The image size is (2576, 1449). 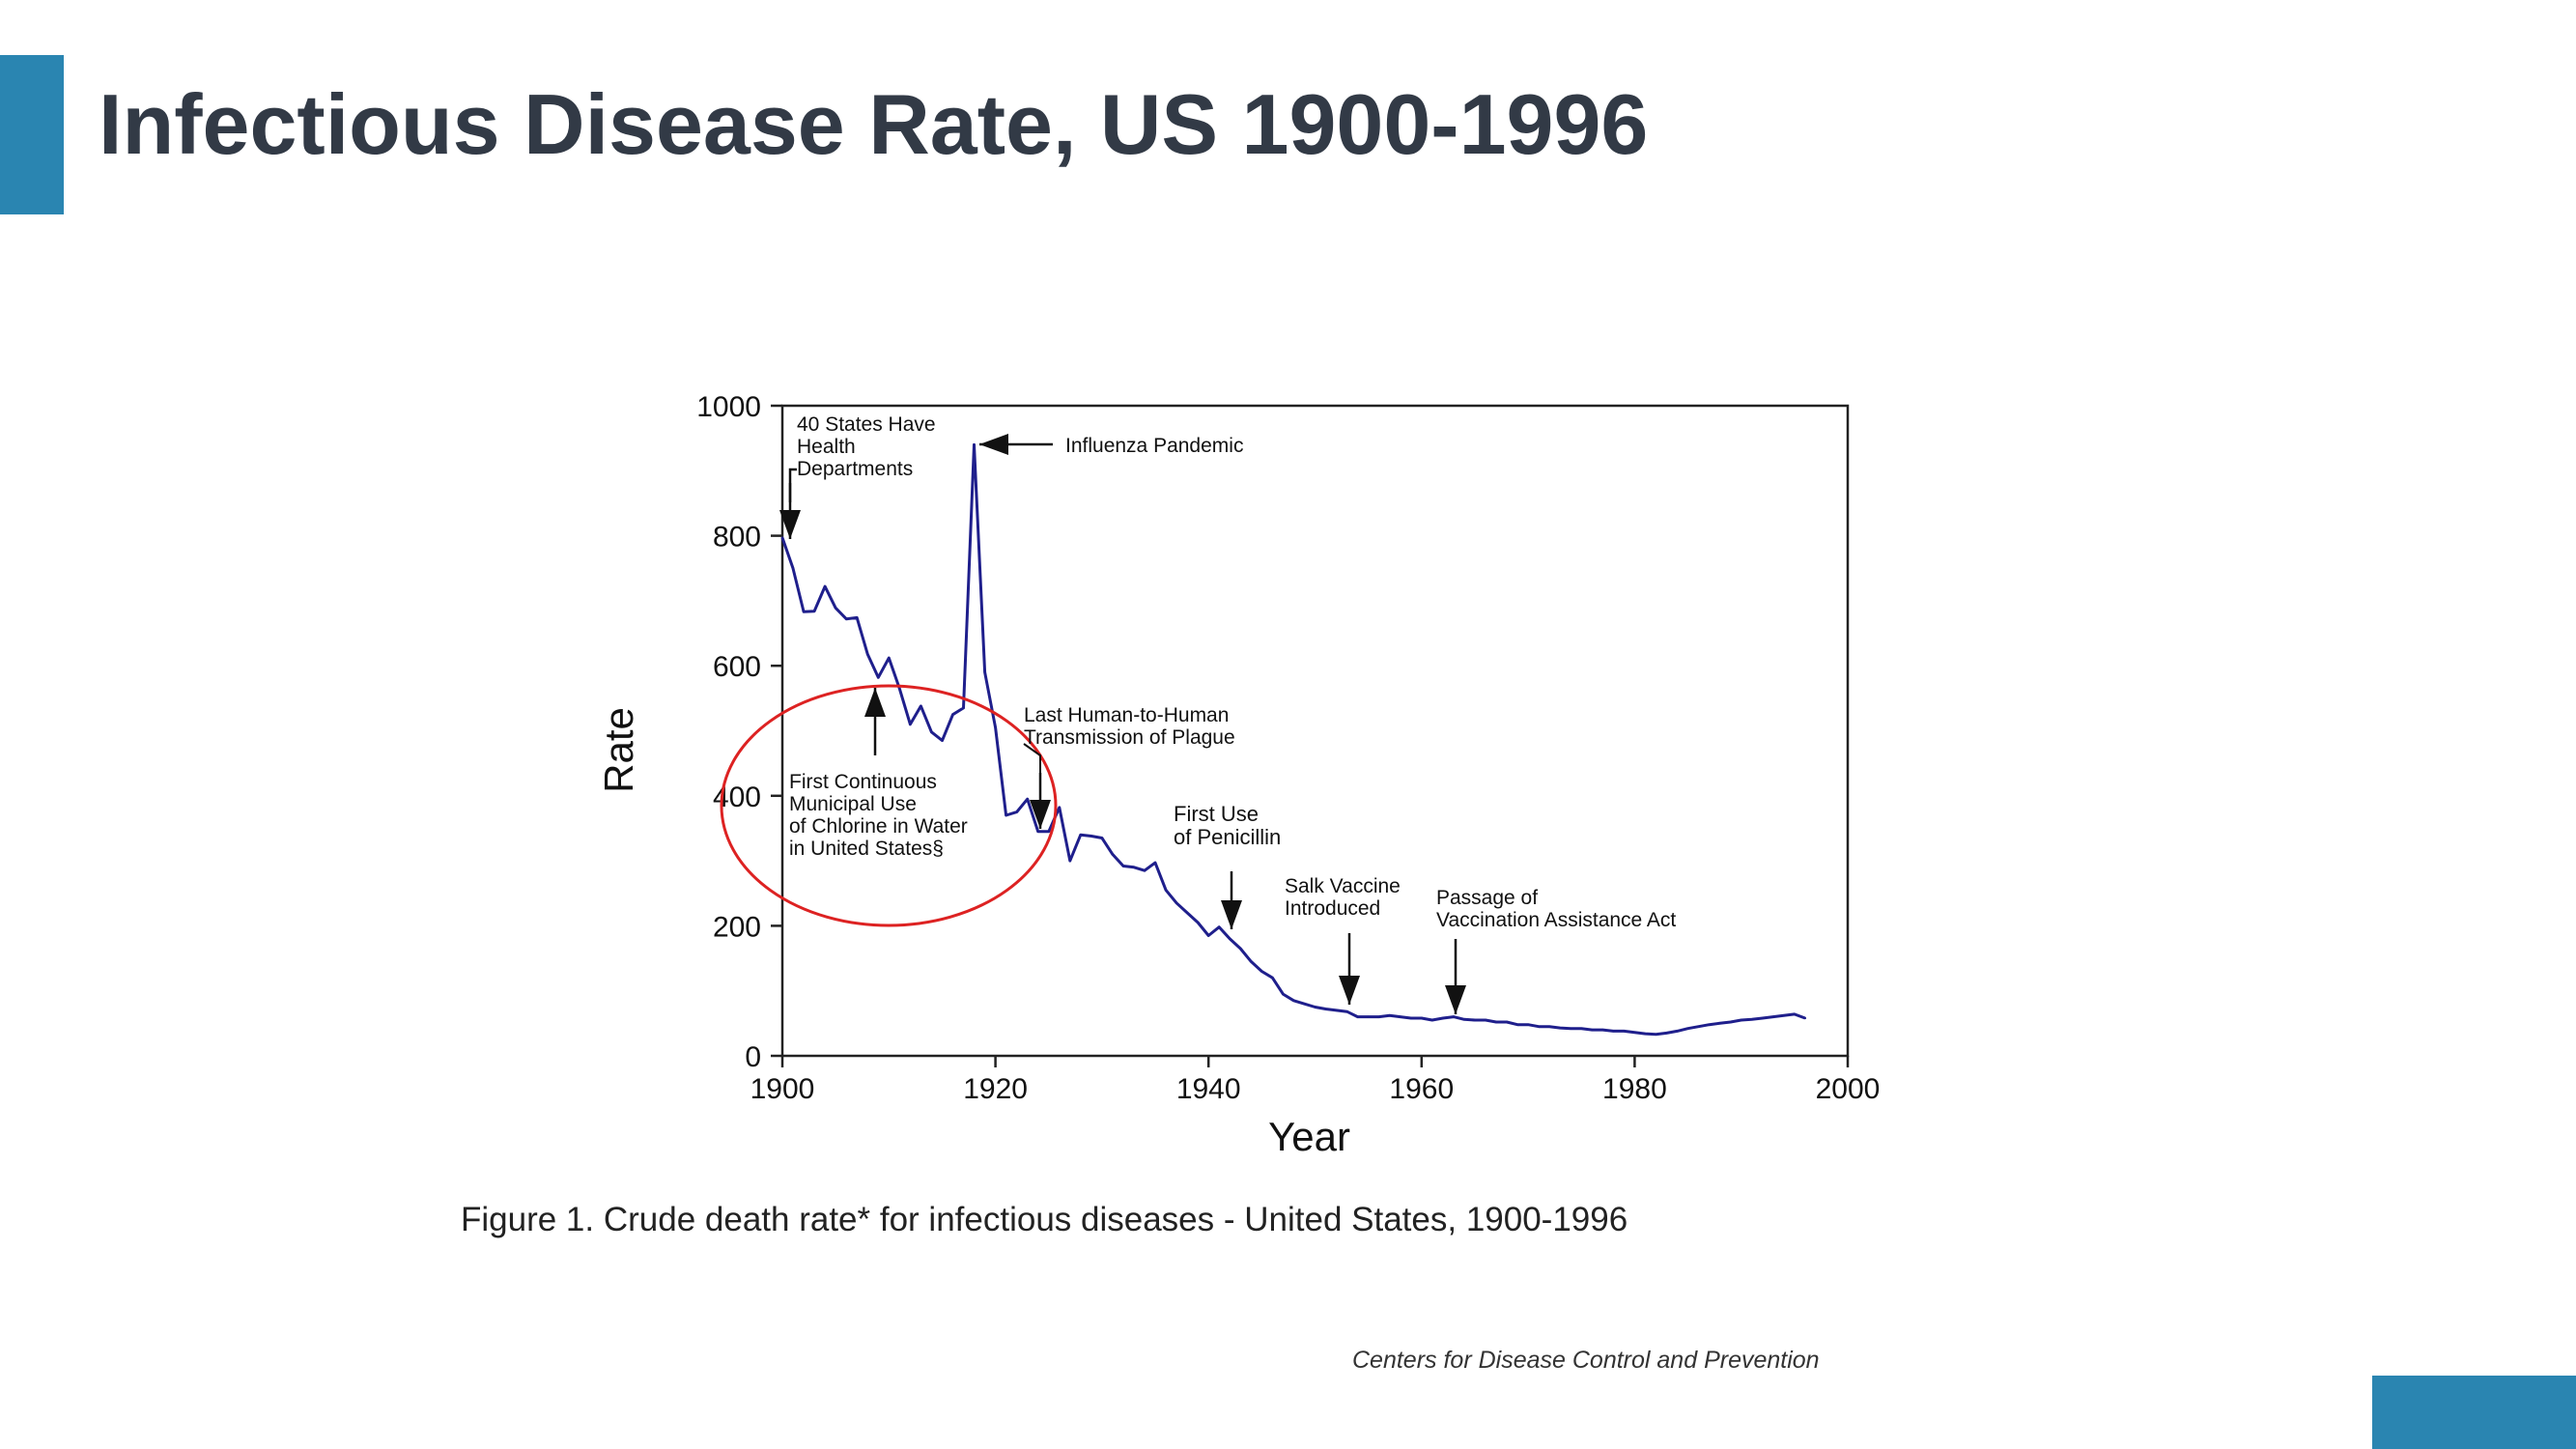 What do you see at coordinates (855, 469) in the screenshot?
I see `annotation-health-departments: Departments` at bounding box center [855, 469].